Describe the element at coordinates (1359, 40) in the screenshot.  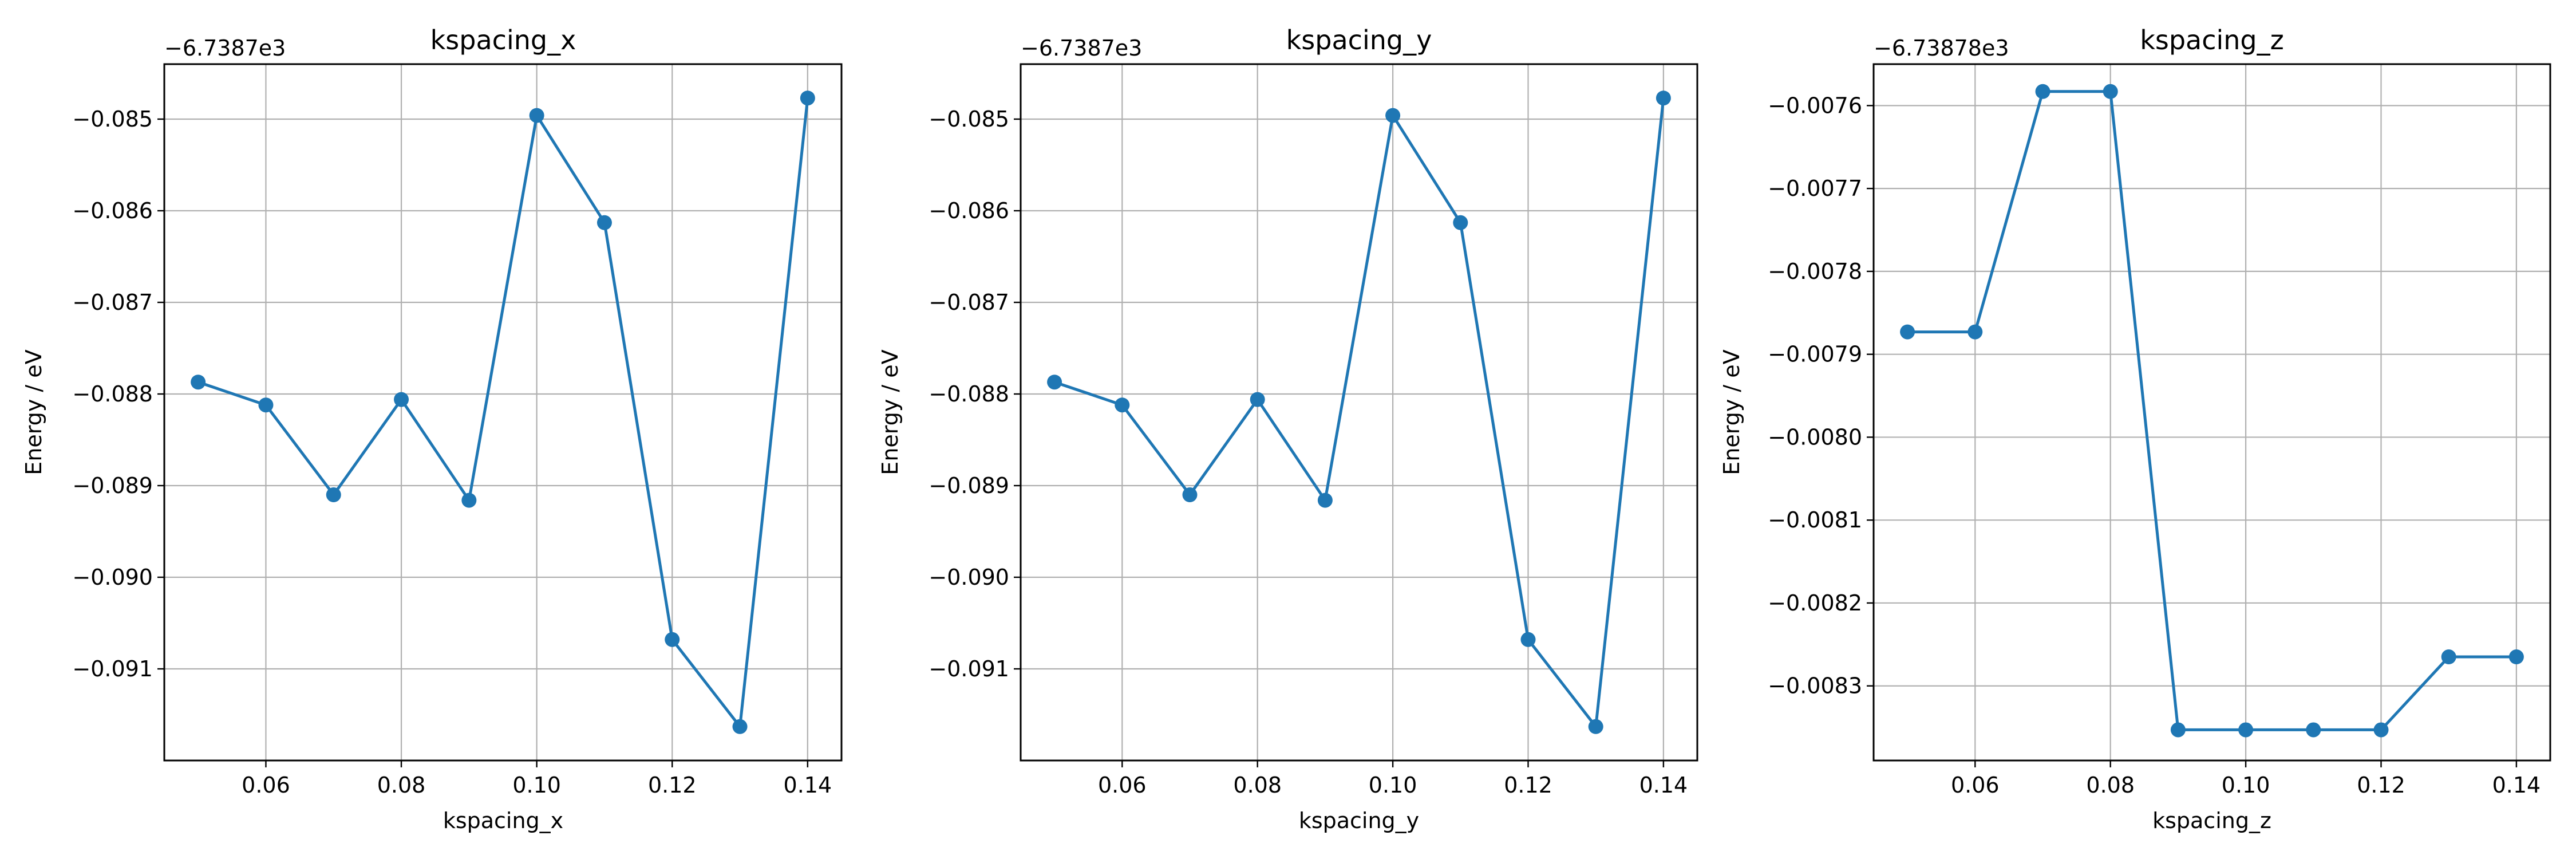
I see `chart-title: kspacing_y` at that location.